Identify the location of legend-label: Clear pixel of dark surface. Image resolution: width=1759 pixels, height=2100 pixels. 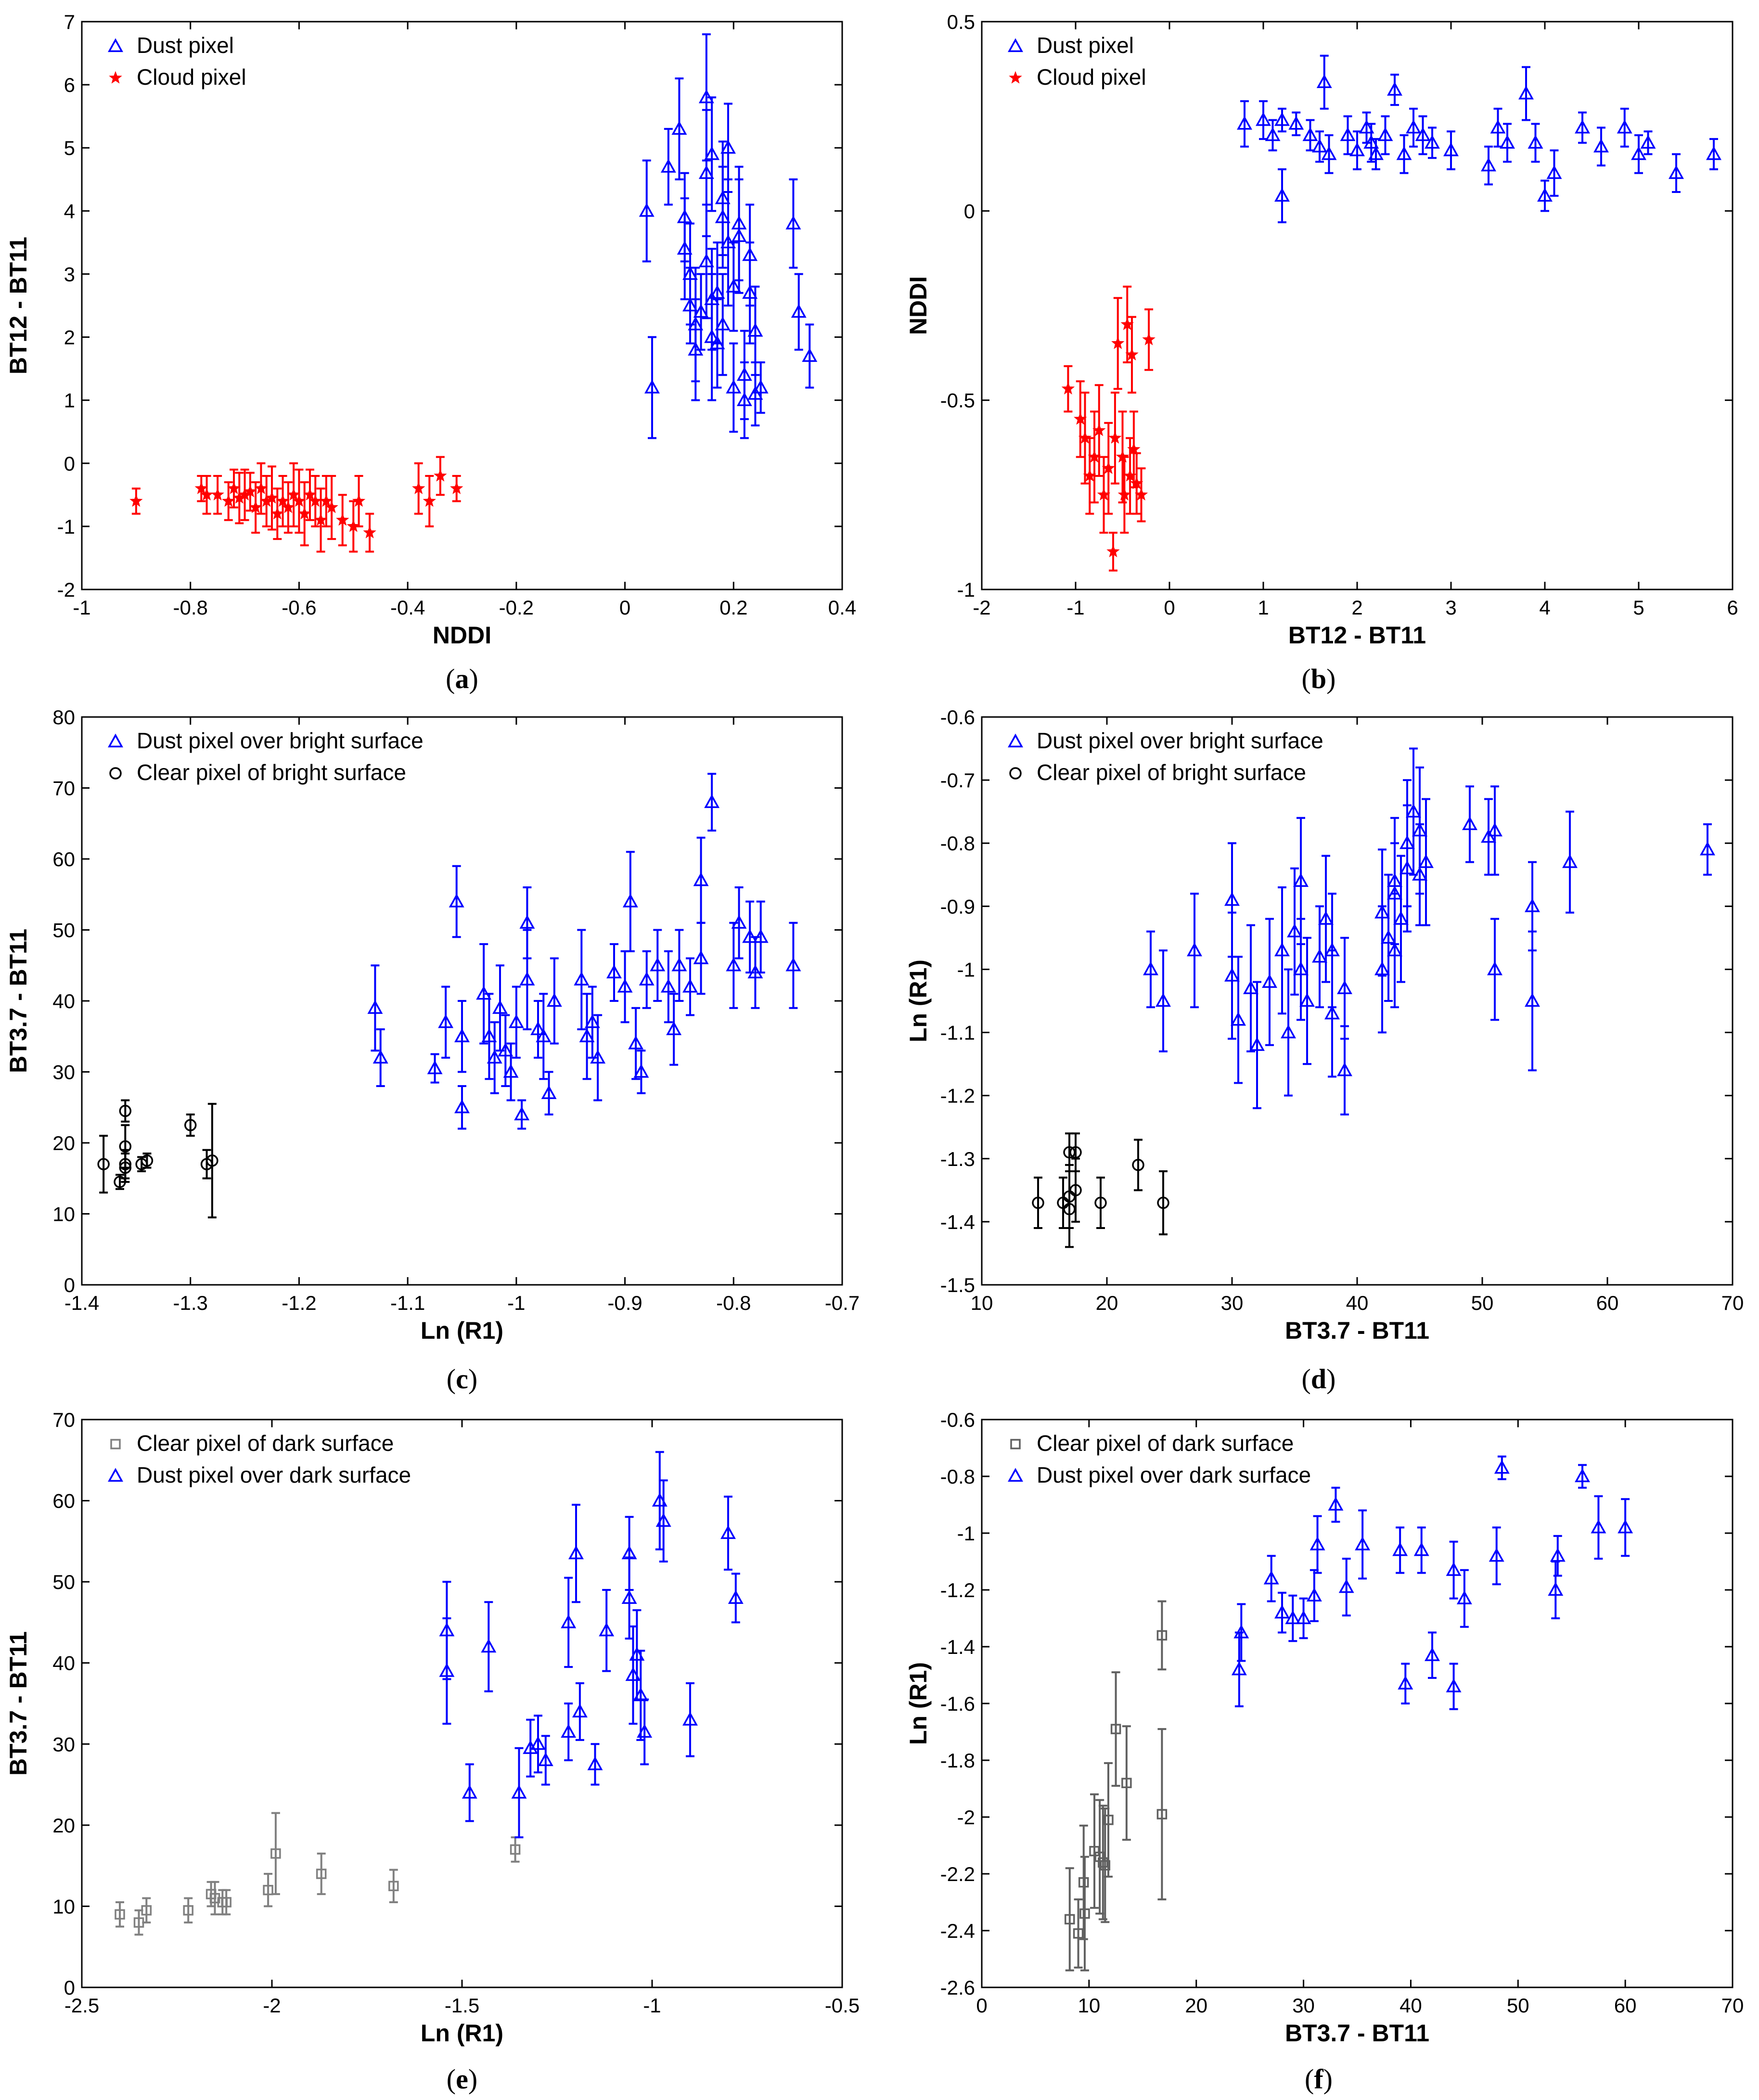
(1165, 1443).